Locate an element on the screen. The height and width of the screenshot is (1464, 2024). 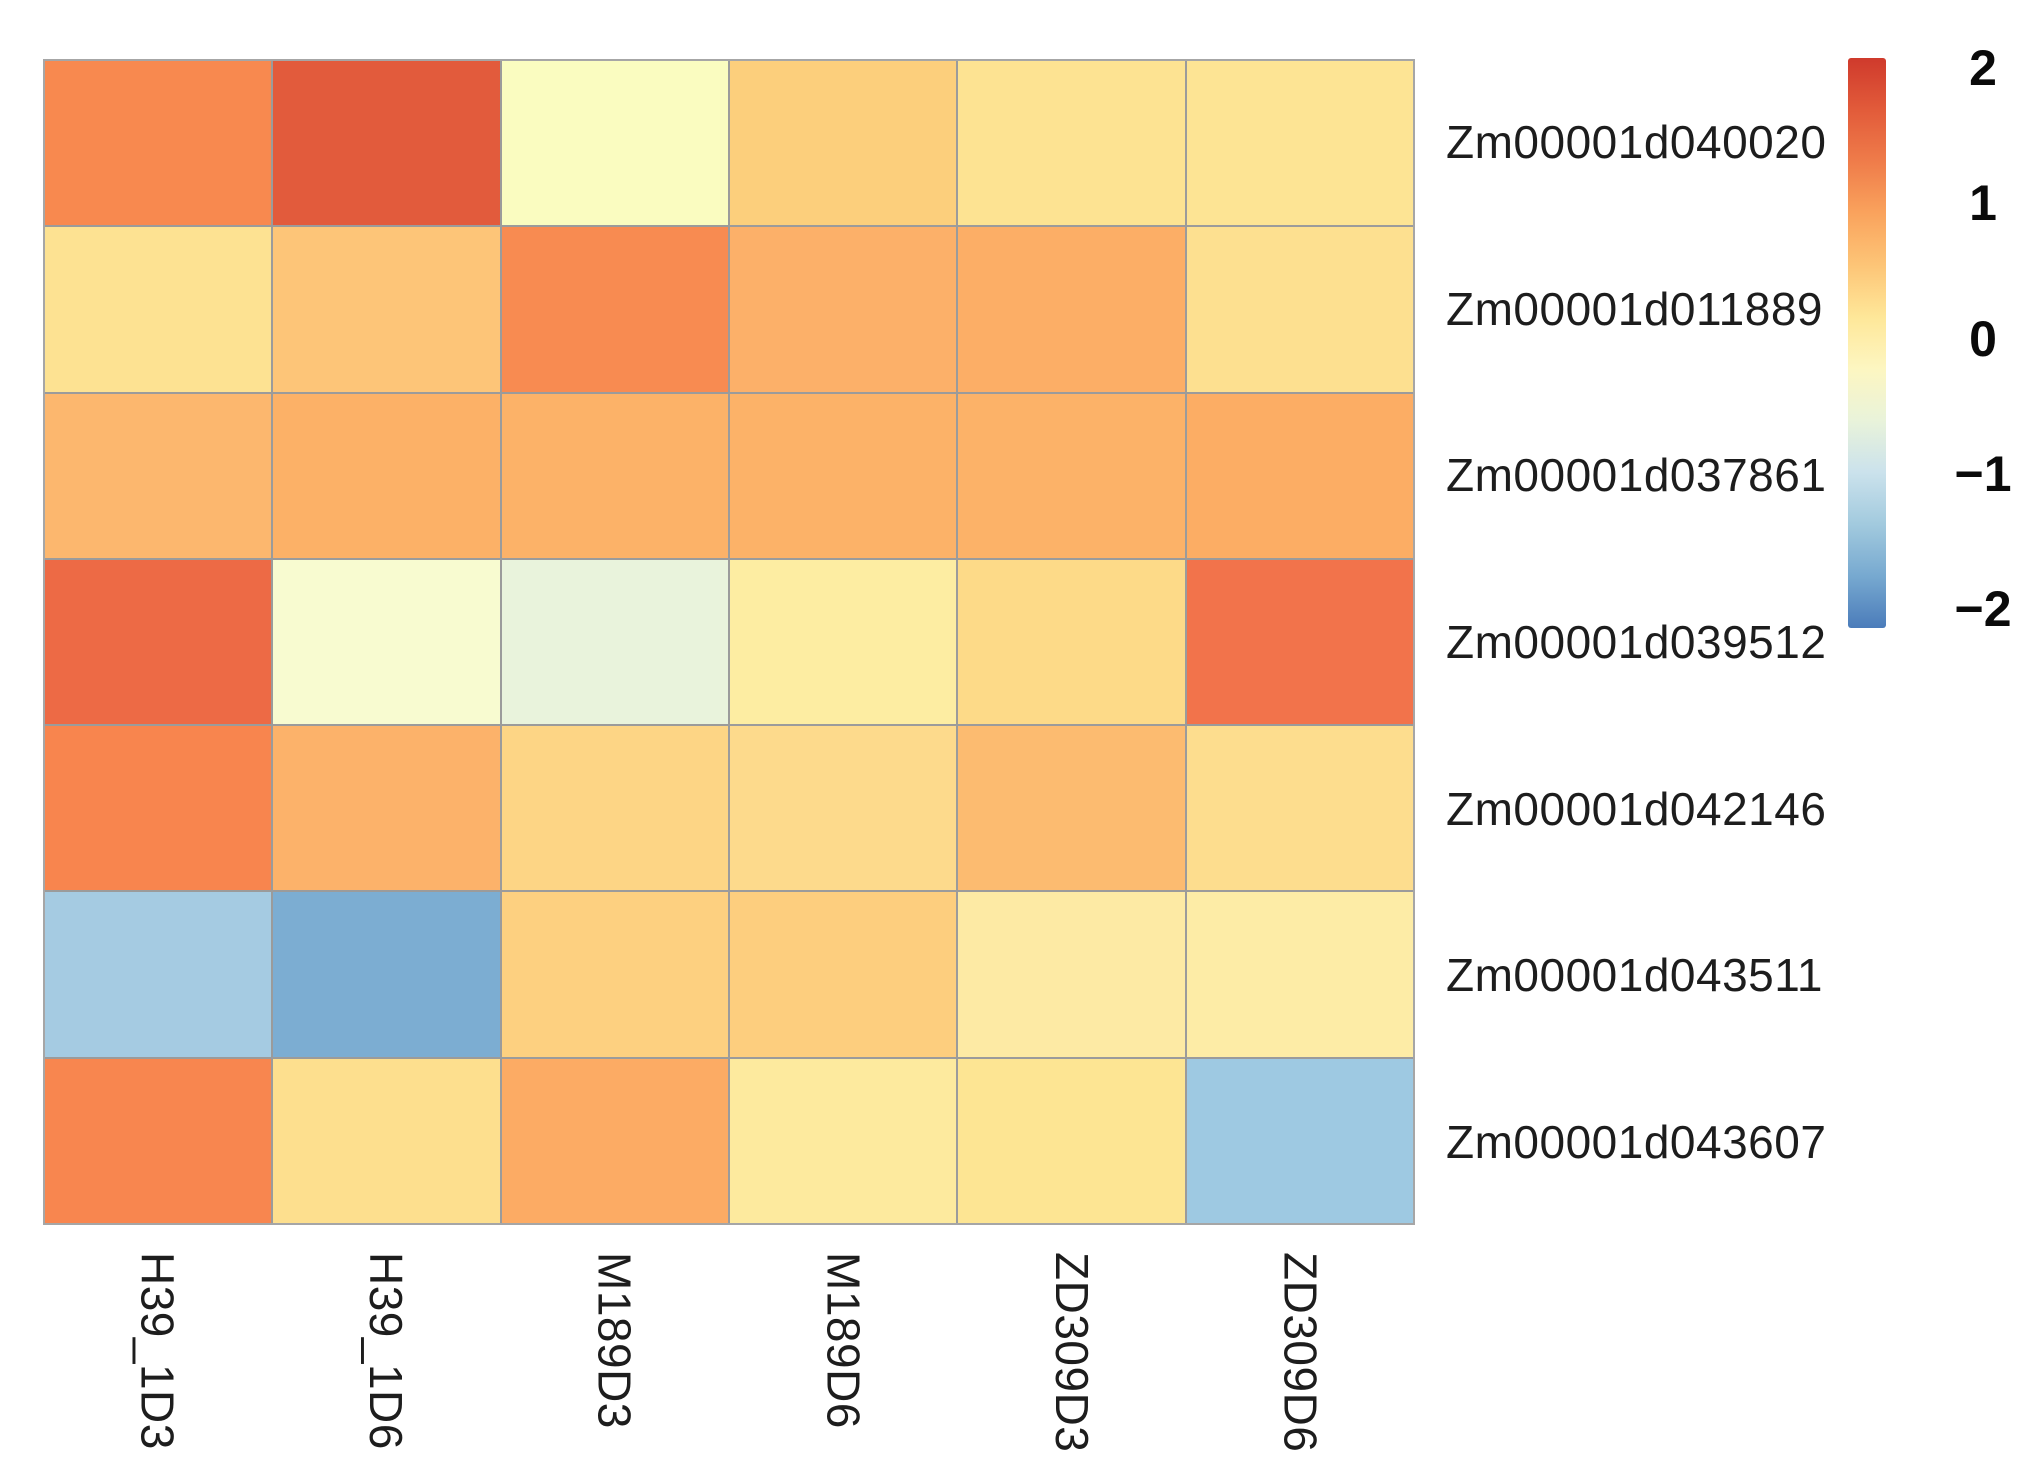
row-label: Zm00001d039512 is located at coordinates (1636, 642).